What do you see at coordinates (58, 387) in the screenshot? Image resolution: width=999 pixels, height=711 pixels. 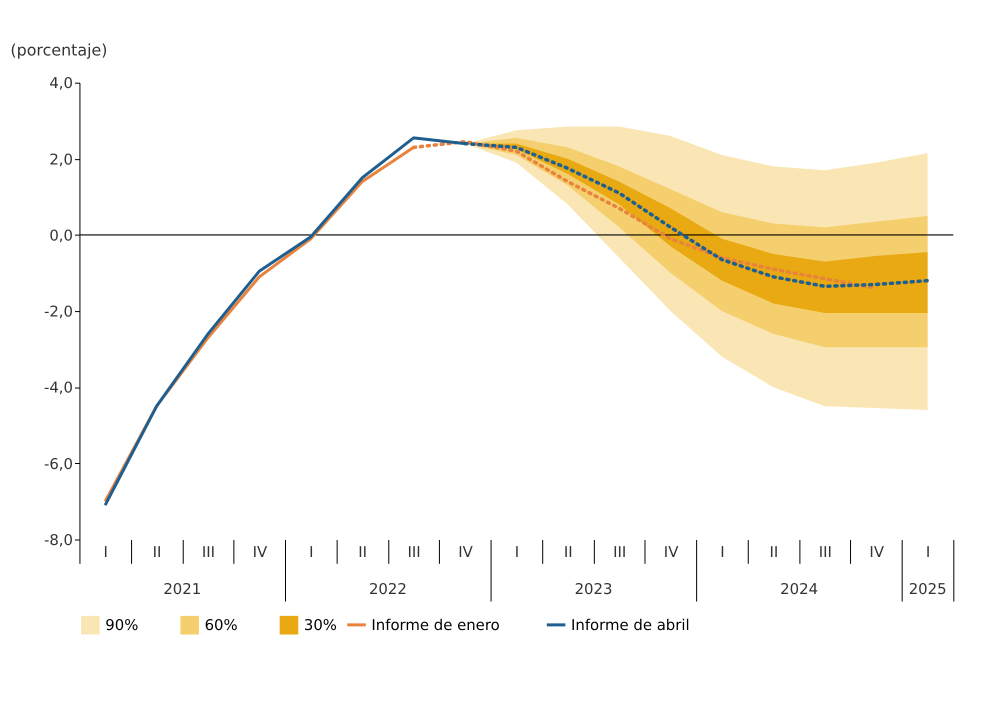 I see `y-tick-label: -4,0` at bounding box center [58, 387].